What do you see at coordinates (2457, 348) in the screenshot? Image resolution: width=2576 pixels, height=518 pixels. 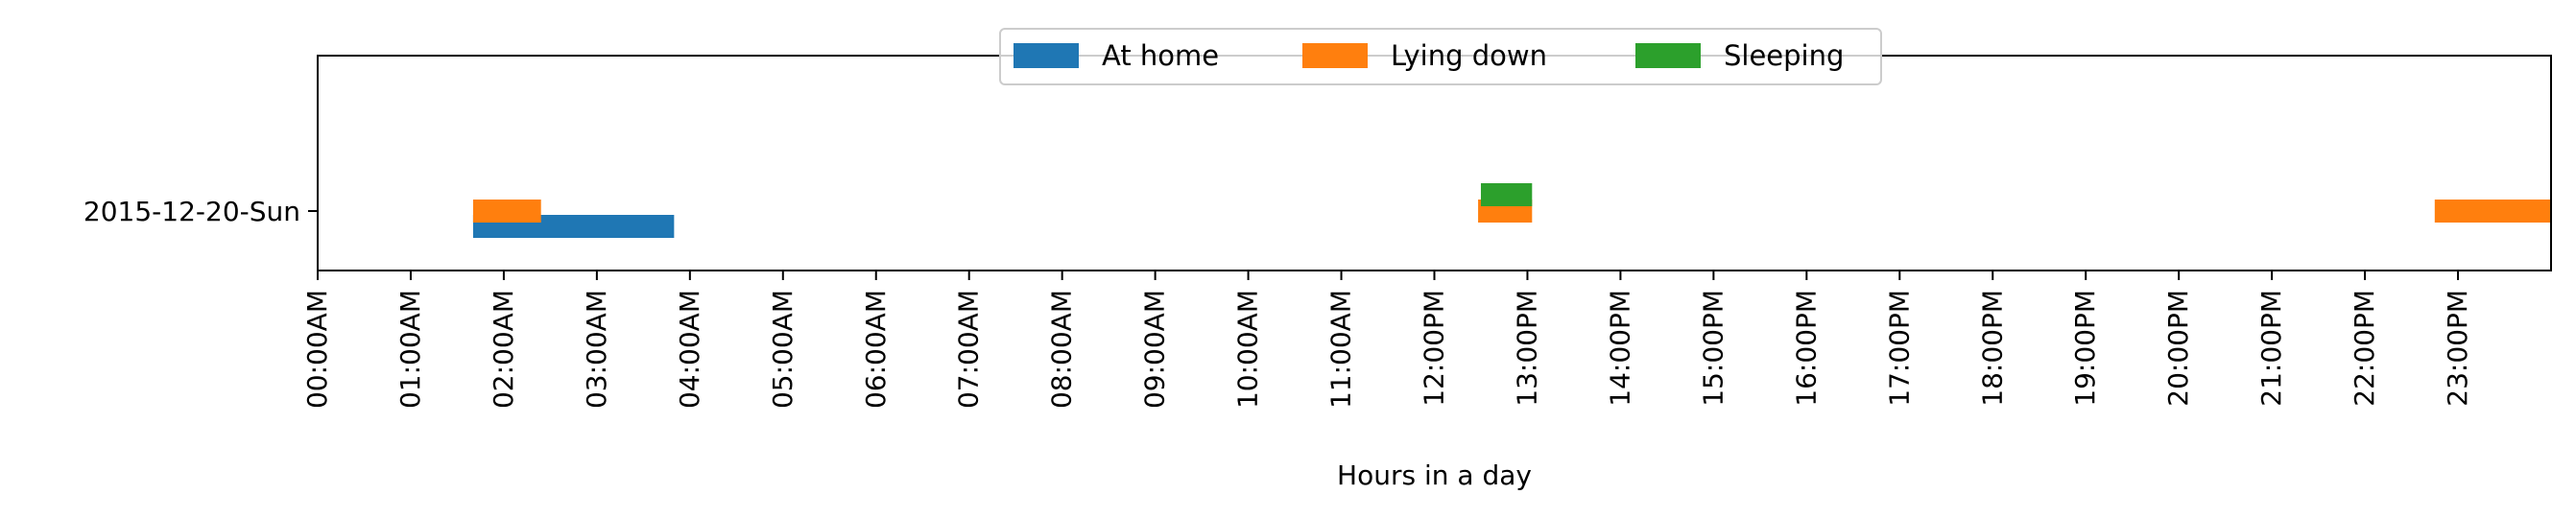 I see `x-tick-label: 23:00PM` at bounding box center [2457, 348].